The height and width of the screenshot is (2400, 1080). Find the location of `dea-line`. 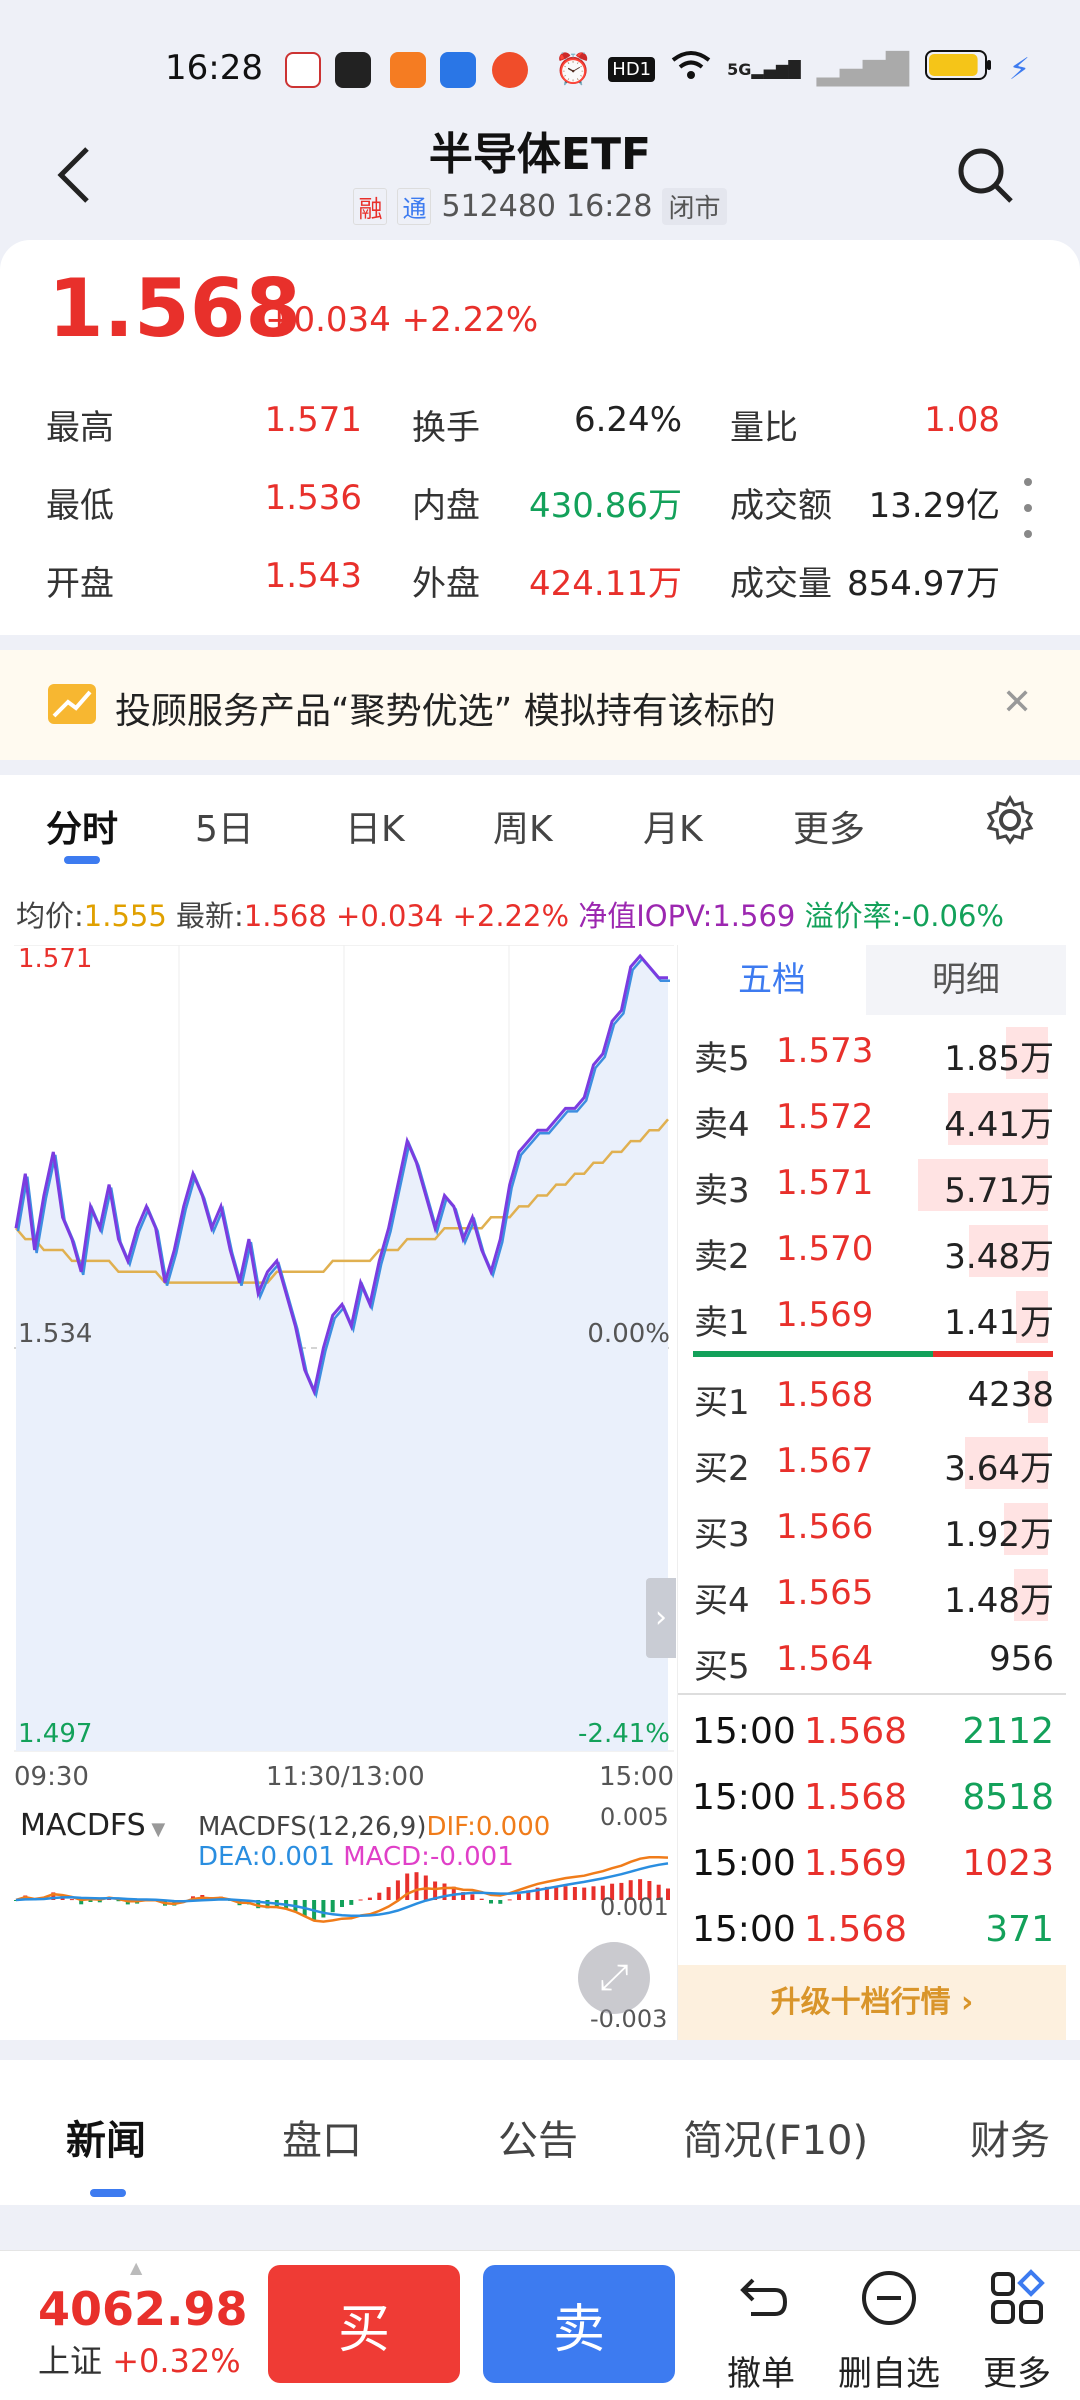

dea-line is located at coordinates (342, 1890).